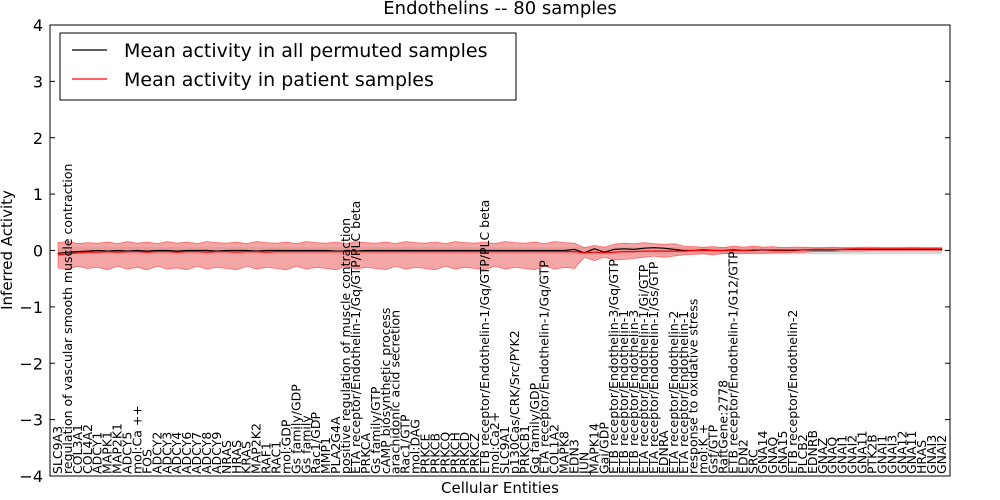 The image size is (1000, 500). Describe the element at coordinates (524, 449) in the screenshot. I see `entity-label: PRKCB1` at that location.